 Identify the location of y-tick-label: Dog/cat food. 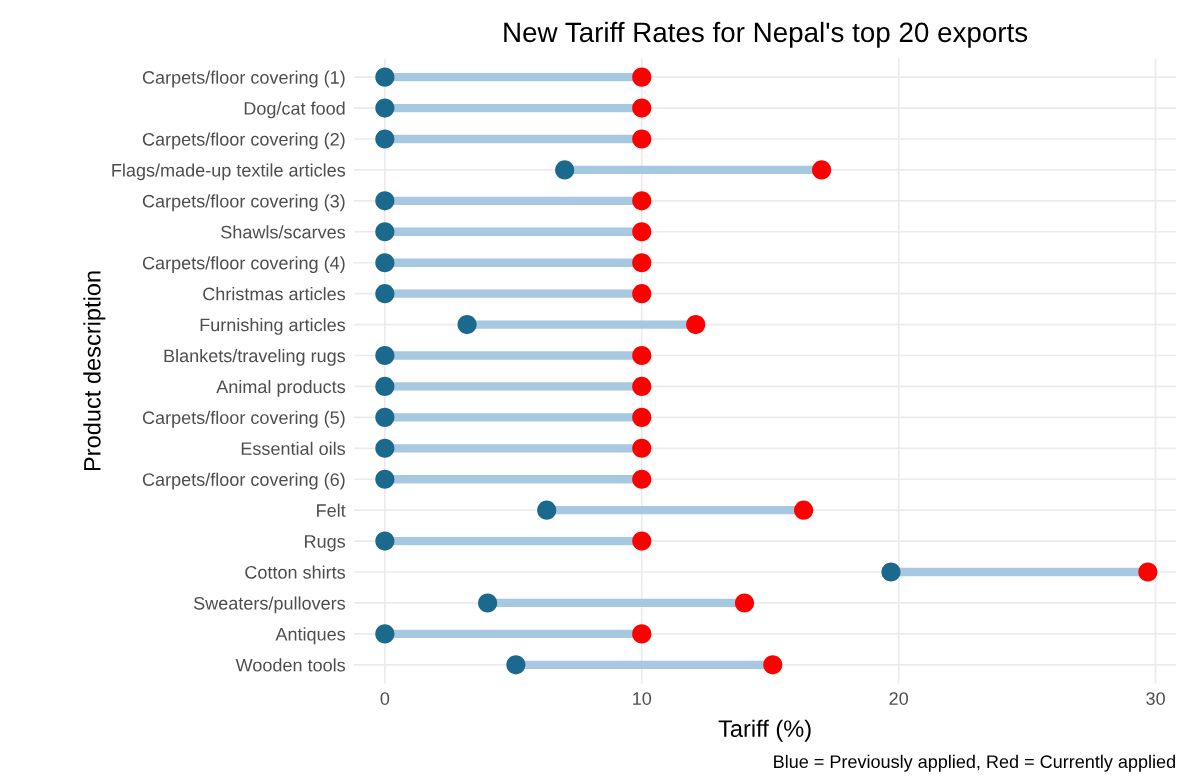
(294, 110).